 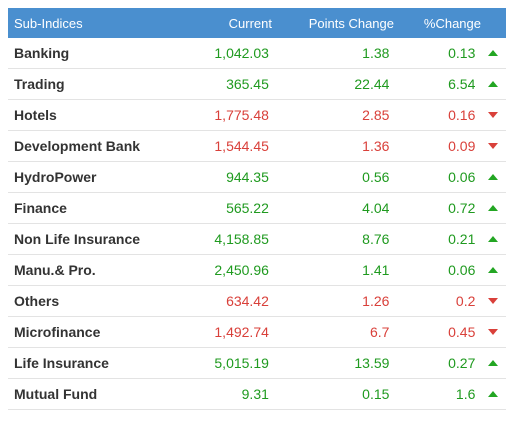 I want to click on table-row: Trading 365.45 22.44 6.54, so click(x=257, y=84).